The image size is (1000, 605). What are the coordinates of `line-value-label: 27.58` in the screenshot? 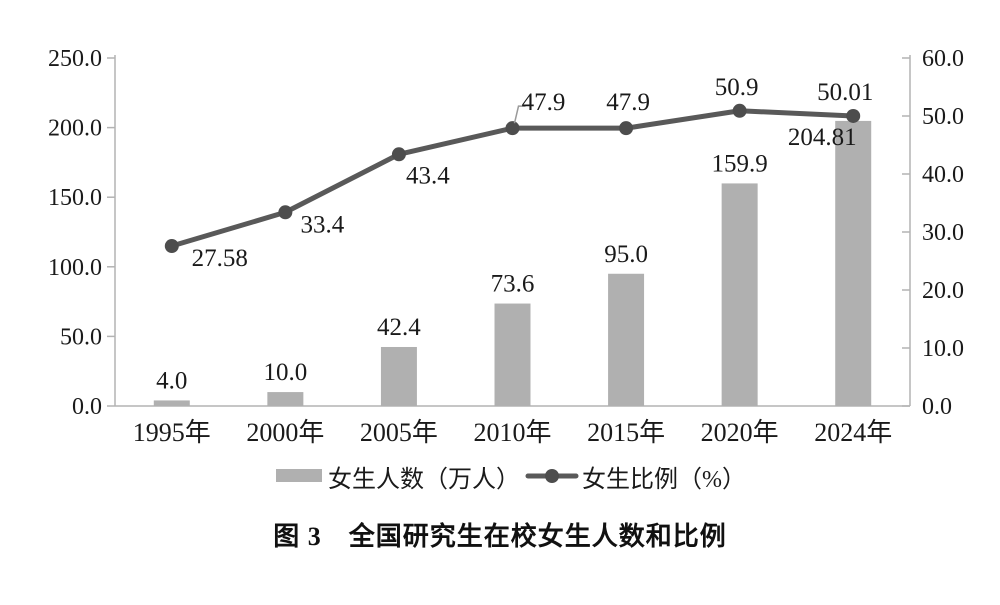 It's located at (220, 258).